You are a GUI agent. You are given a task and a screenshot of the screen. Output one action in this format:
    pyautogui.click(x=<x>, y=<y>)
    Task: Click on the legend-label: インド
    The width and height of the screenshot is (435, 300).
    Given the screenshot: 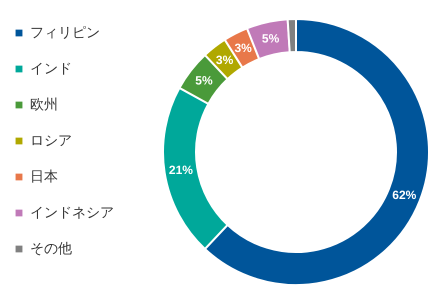 What is the action you would take?
    pyautogui.click(x=51, y=69)
    